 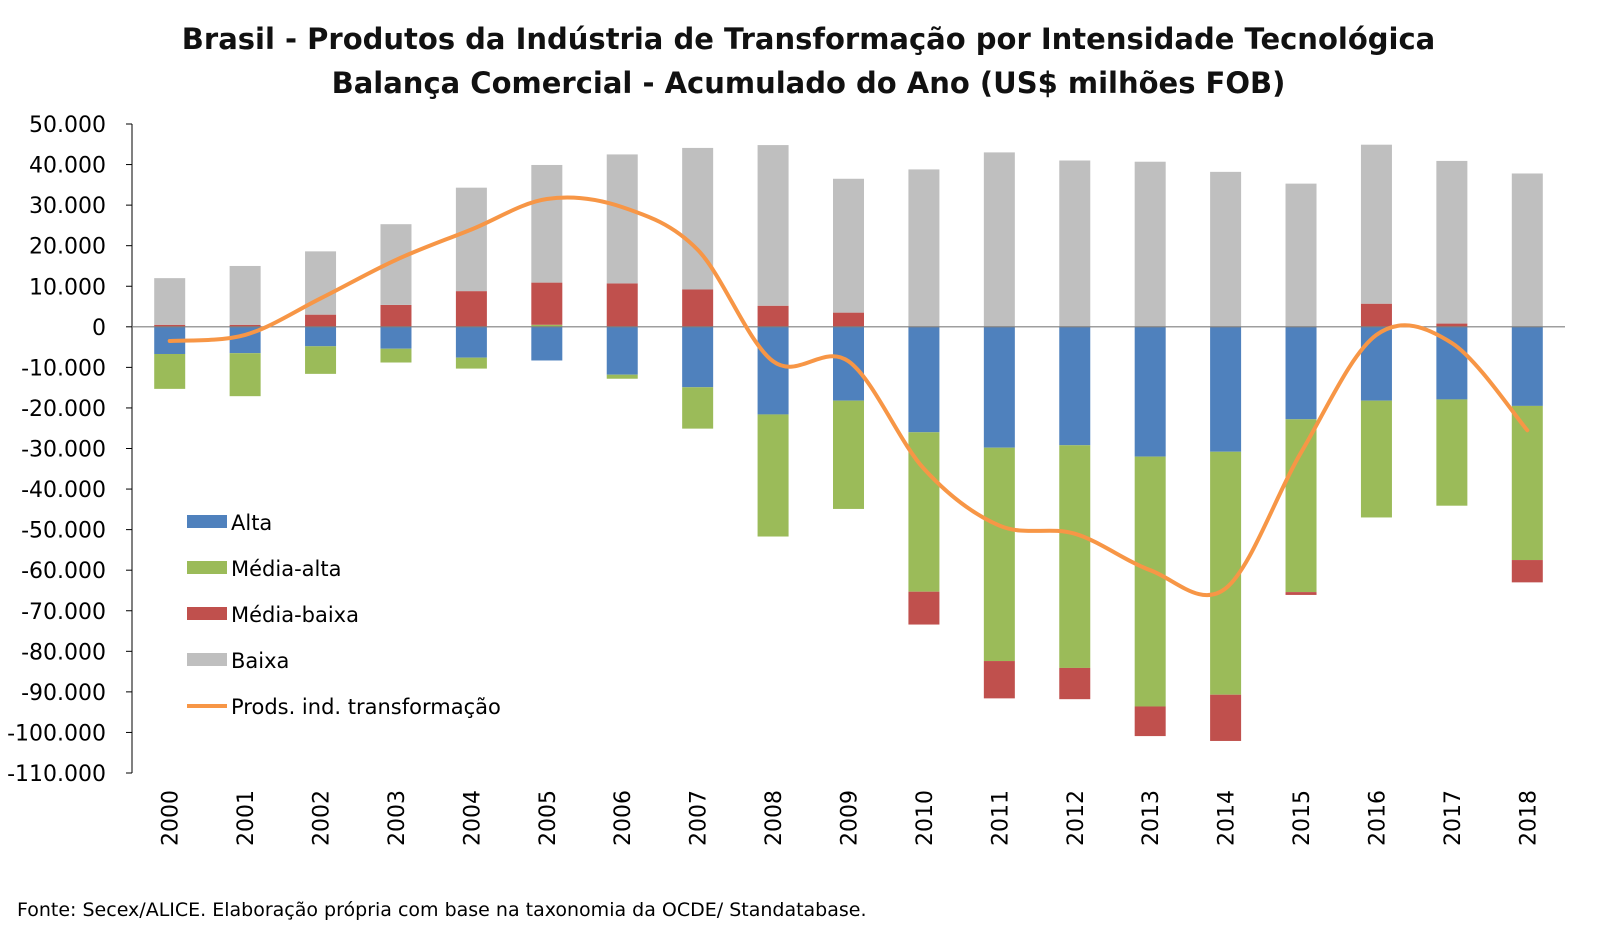 What do you see at coordinates (924, 379) in the screenshot?
I see `bar-alta-2010` at bounding box center [924, 379].